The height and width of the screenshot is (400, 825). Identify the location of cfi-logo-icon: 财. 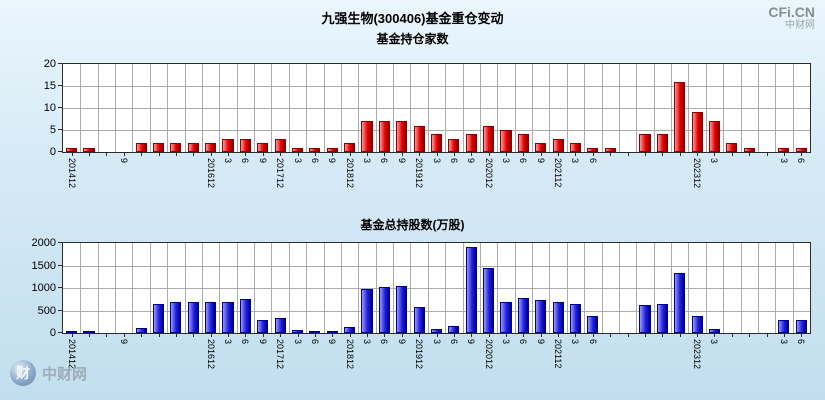
(23, 373).